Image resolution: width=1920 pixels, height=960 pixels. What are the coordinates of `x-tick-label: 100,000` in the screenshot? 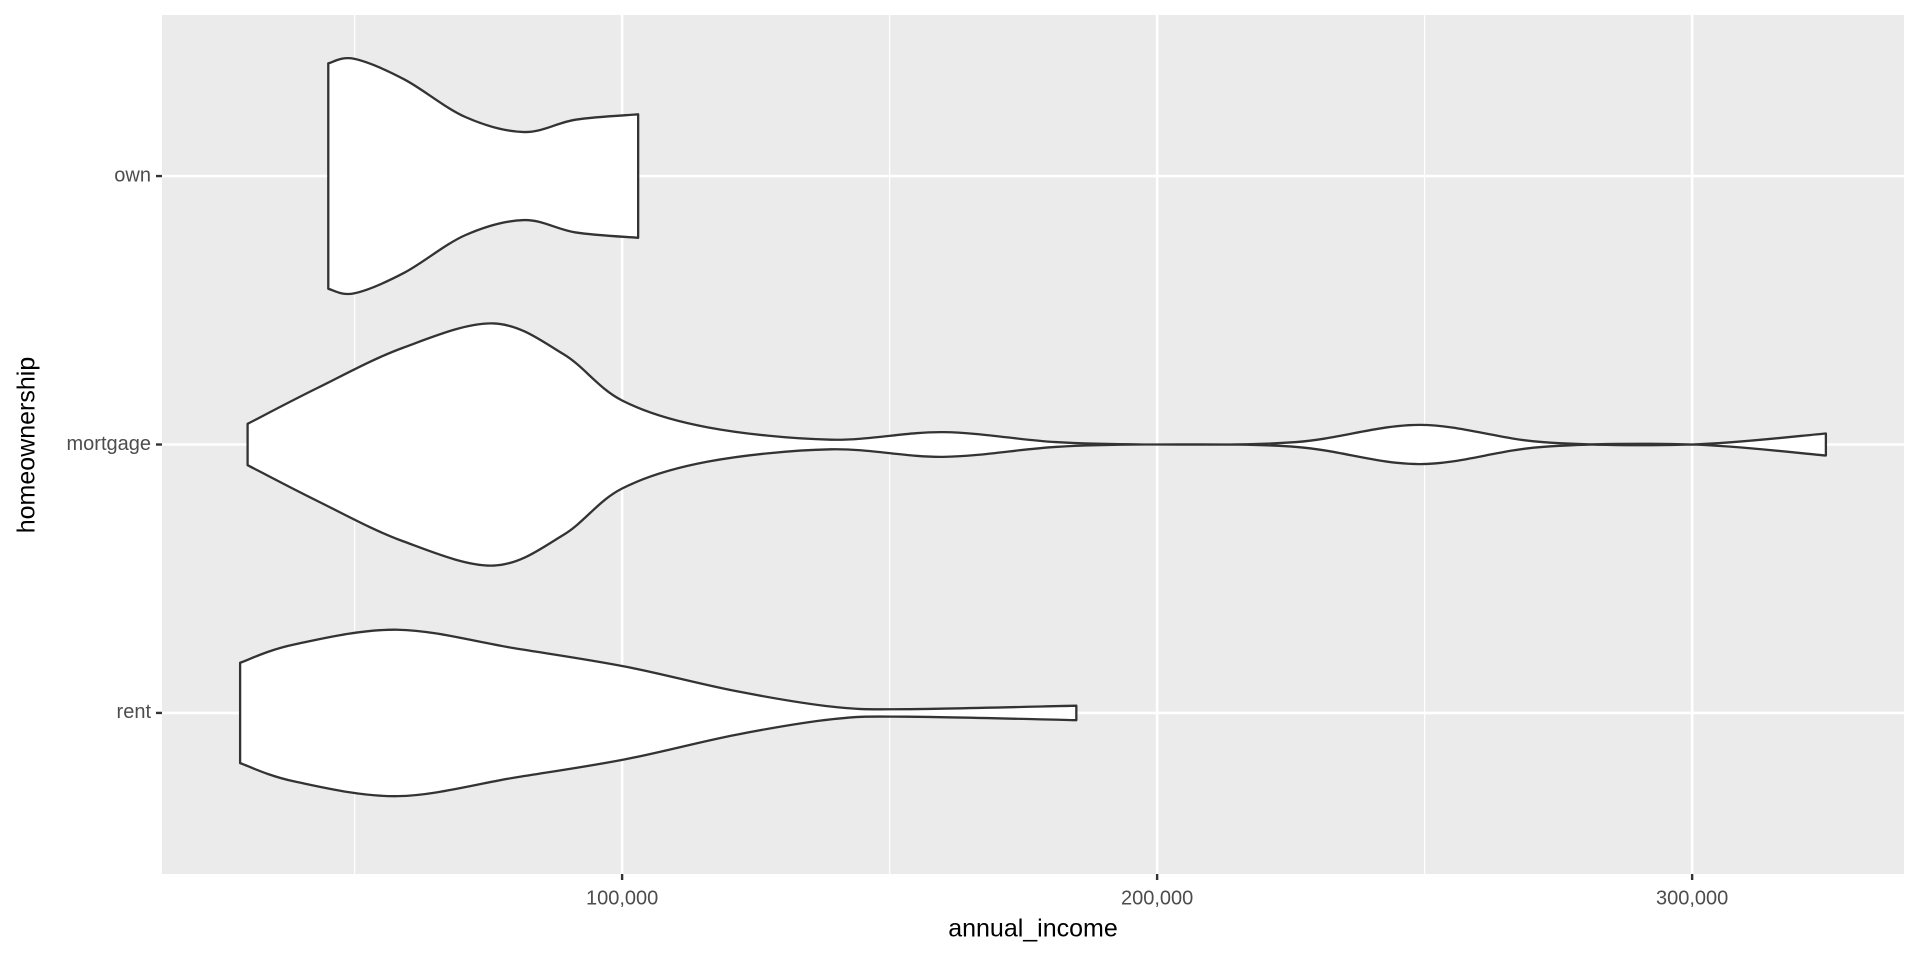 It's located at (622, 898).